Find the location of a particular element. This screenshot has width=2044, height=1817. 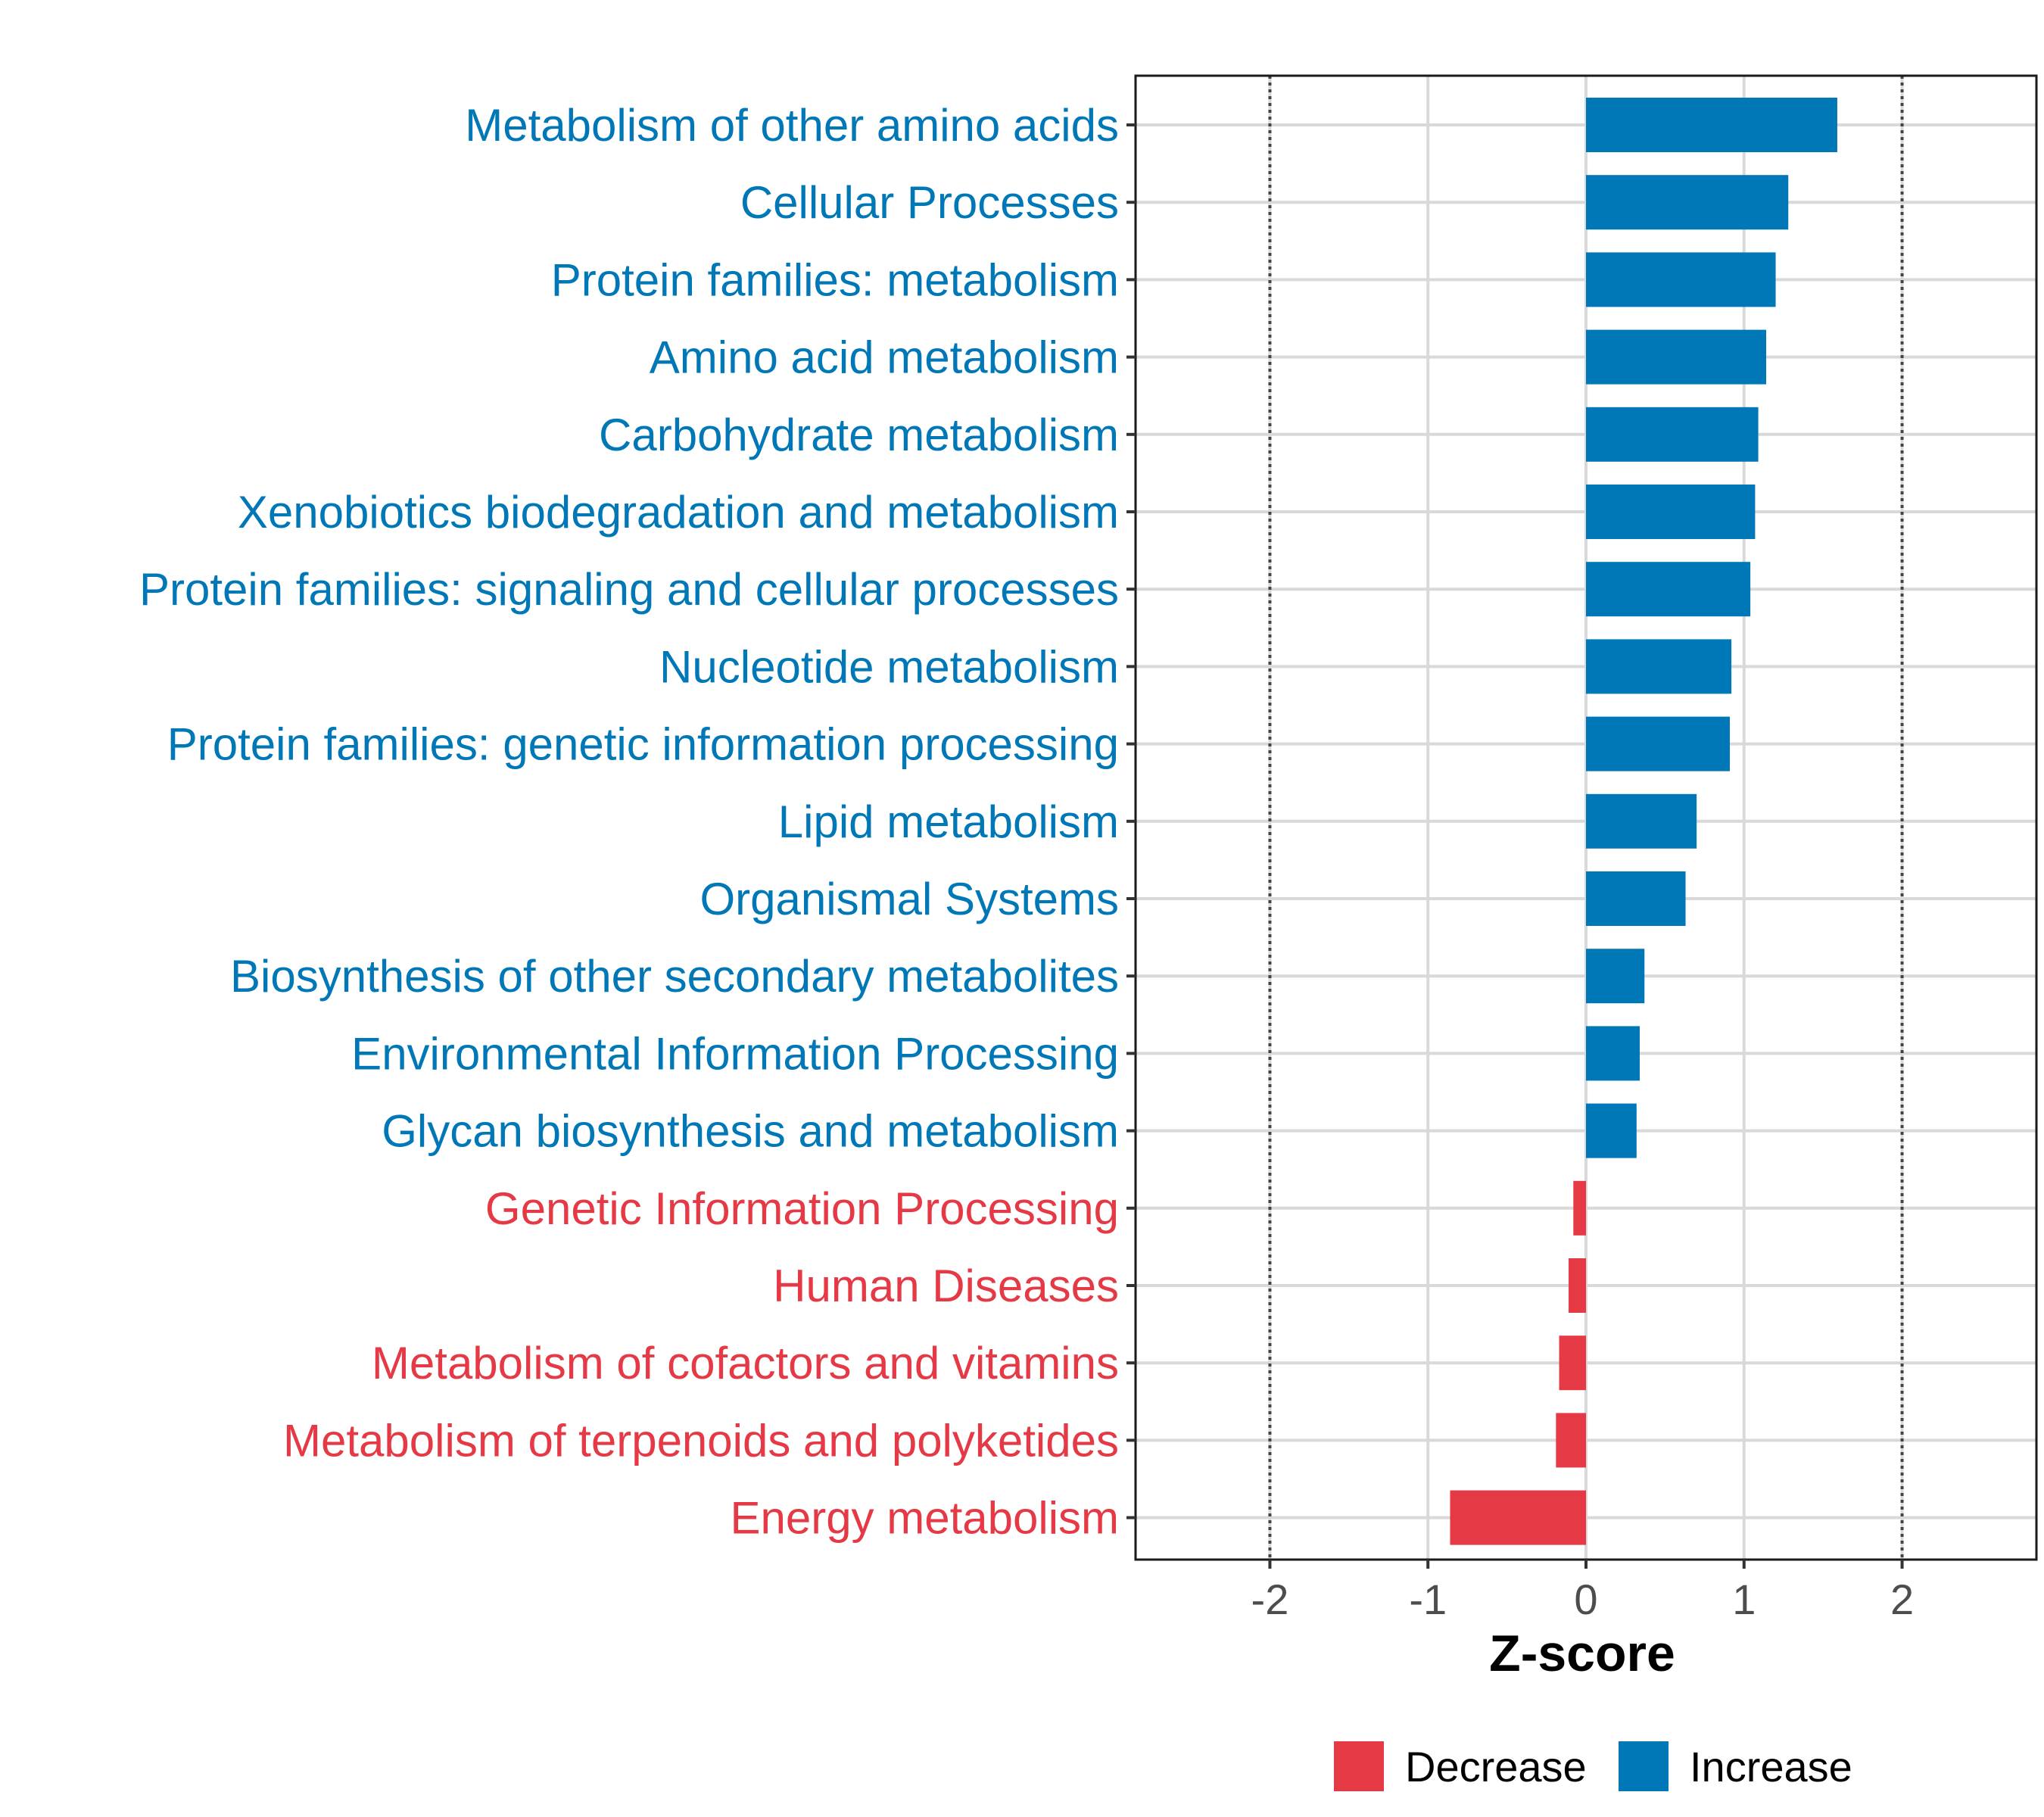

legend-label: Decrease is located at coordinates (1496, 1767).